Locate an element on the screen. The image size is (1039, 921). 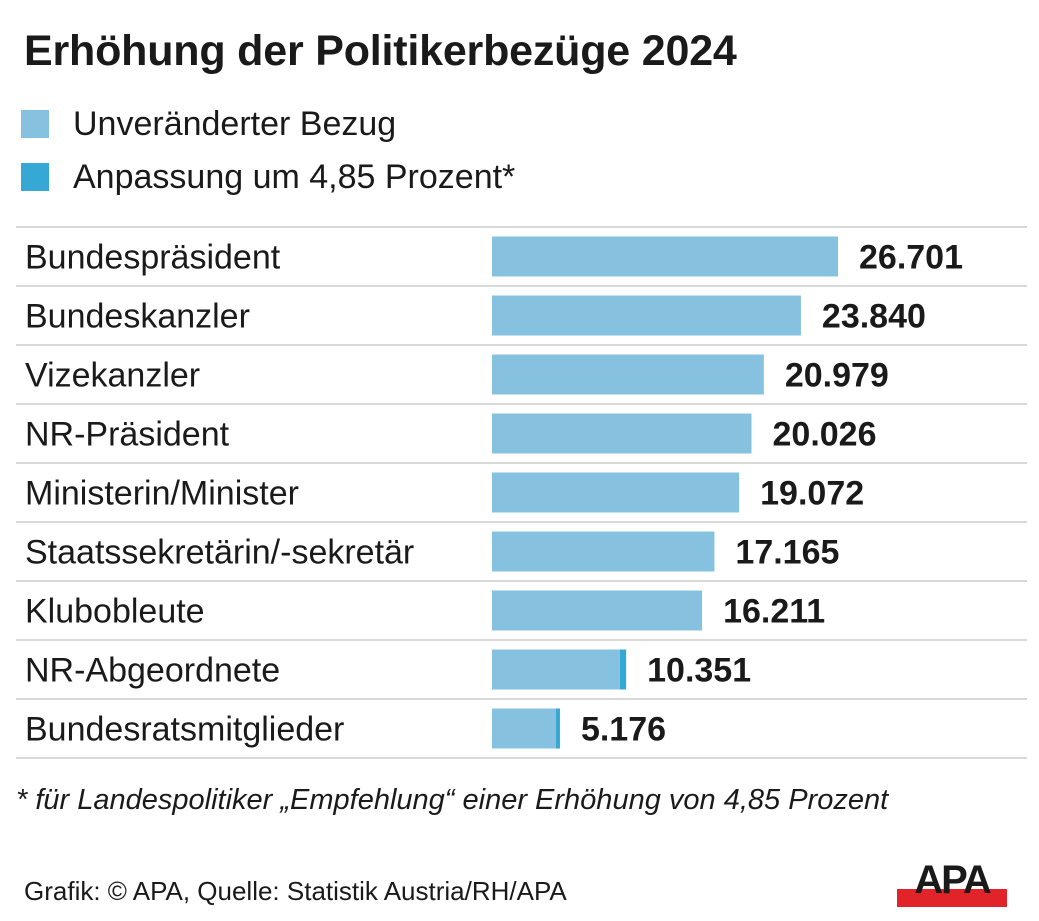
value-label: 19.072 is located at coordinates (812, 494).